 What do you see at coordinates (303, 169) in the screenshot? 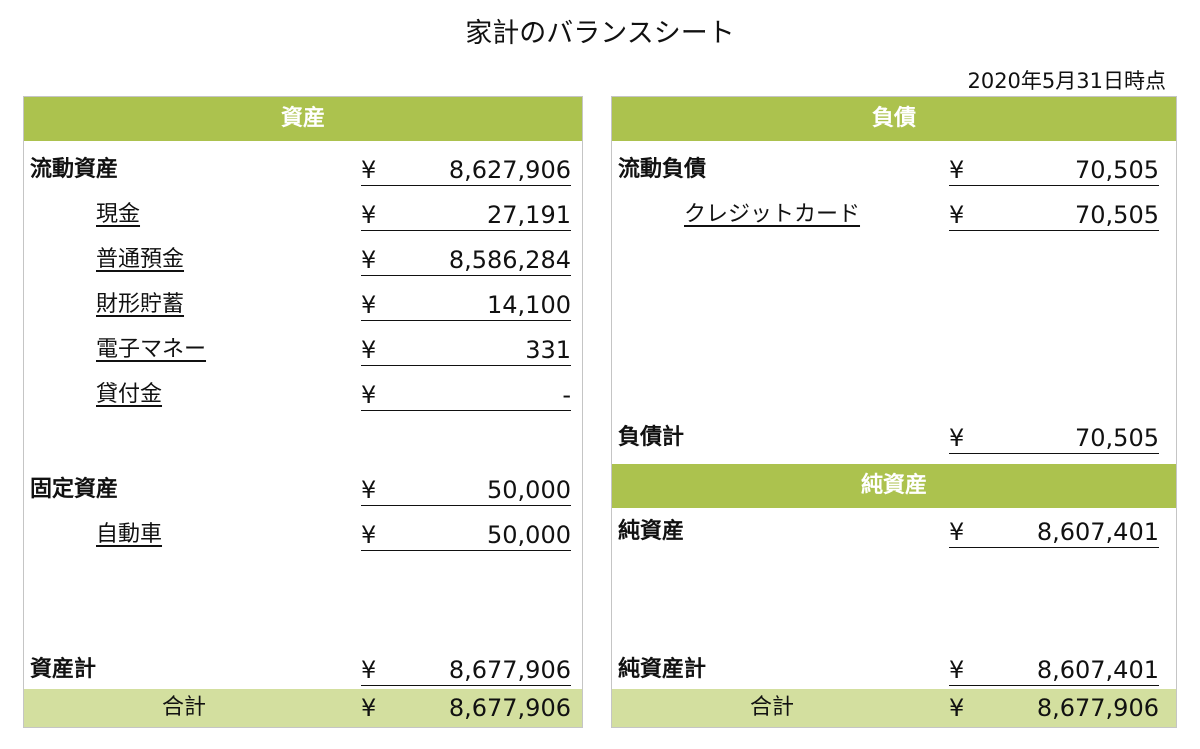
I see `current-assets-row: 流動資産 ¥ 8,627,906` at bounding box center [303, 169].